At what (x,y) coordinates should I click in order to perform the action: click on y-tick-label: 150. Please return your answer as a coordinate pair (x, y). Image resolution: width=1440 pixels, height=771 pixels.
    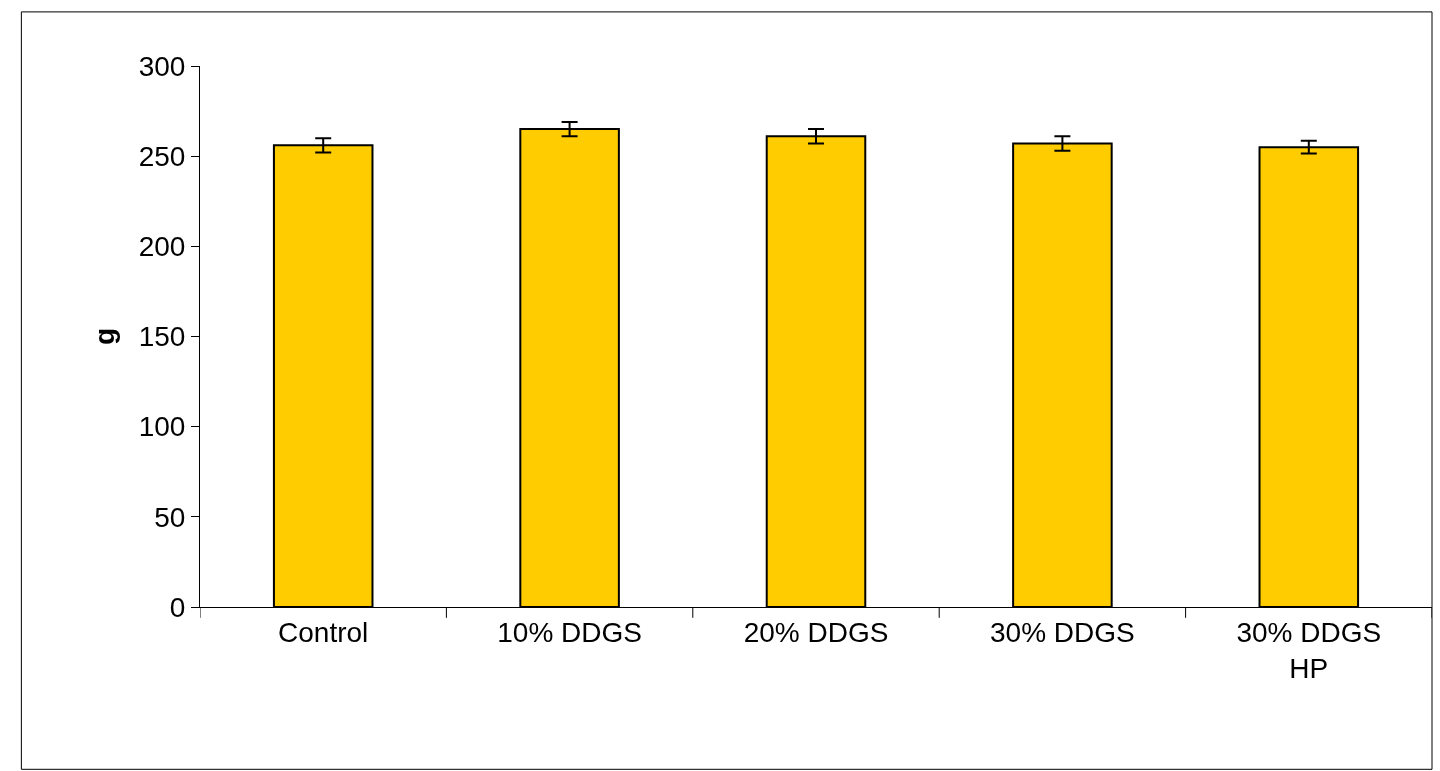
    Looking at the image, I should click on (162, 337).